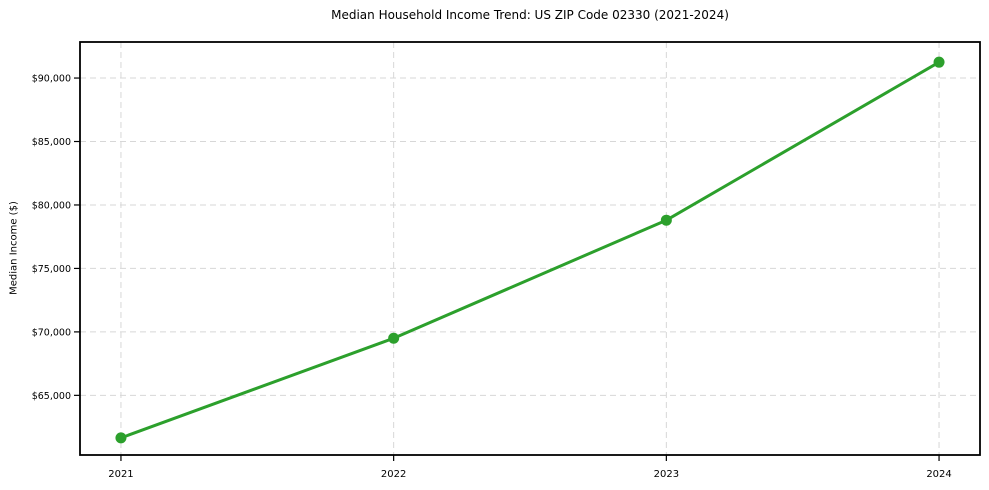  Describe the element at coordinates (121, 438) in the screenshot. I see `data-point-2021` at that location.